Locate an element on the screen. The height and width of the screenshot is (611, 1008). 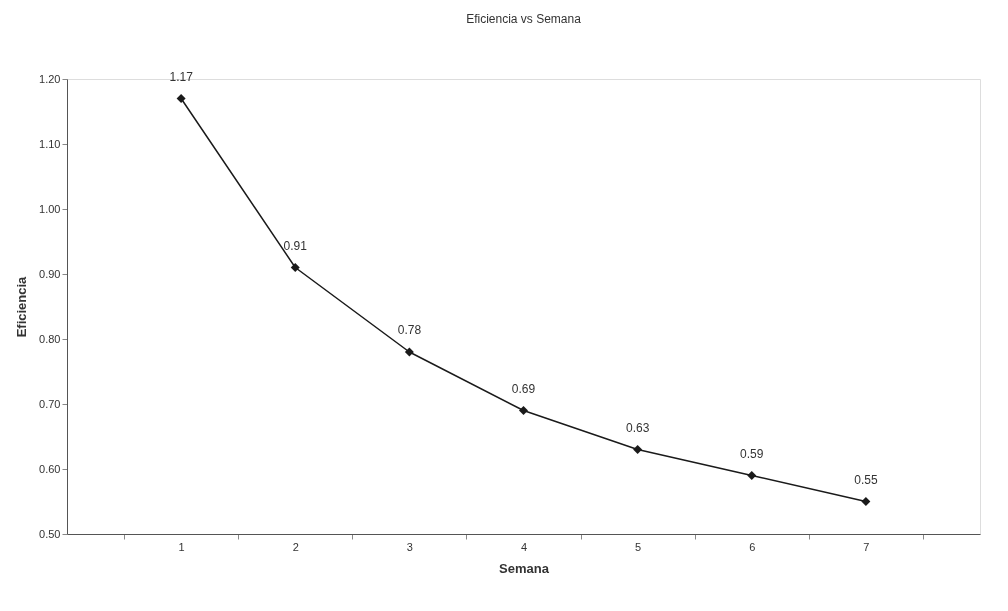
y-tick-label: 0.60 is located at coordinates (50, 468).